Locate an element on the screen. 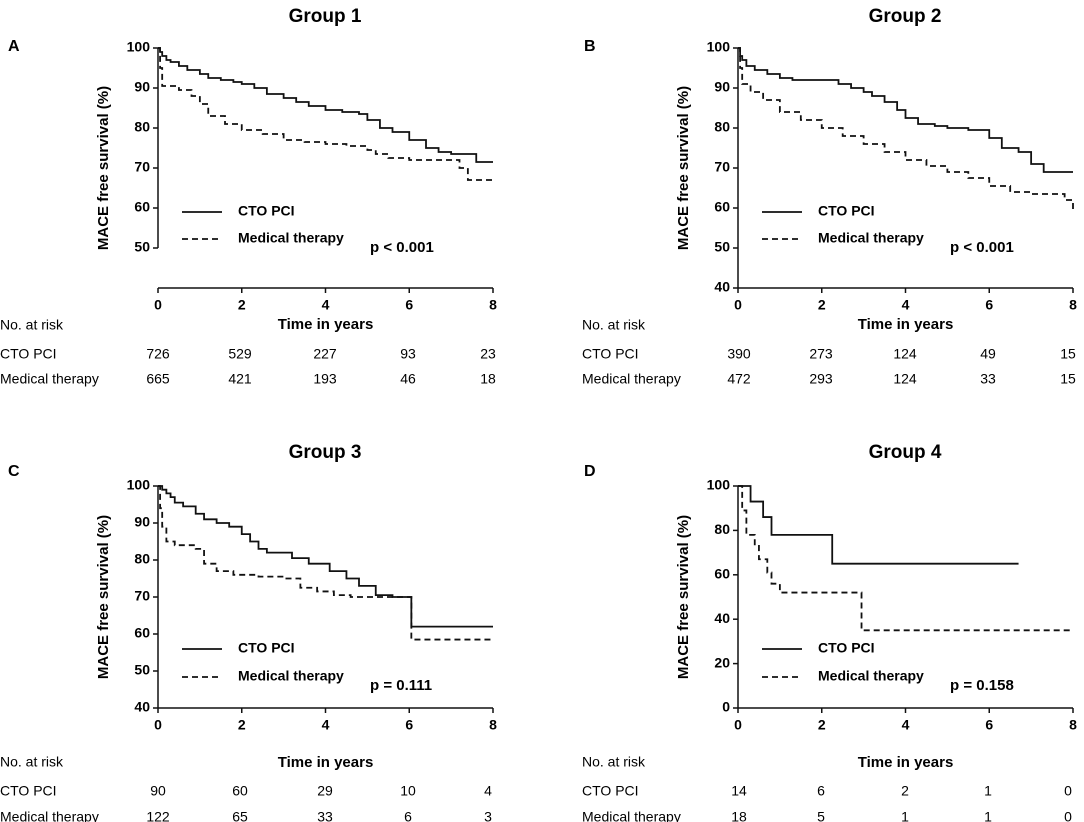  panel-a-legend-label: CTO PCI is located at coordinates (266, 211).